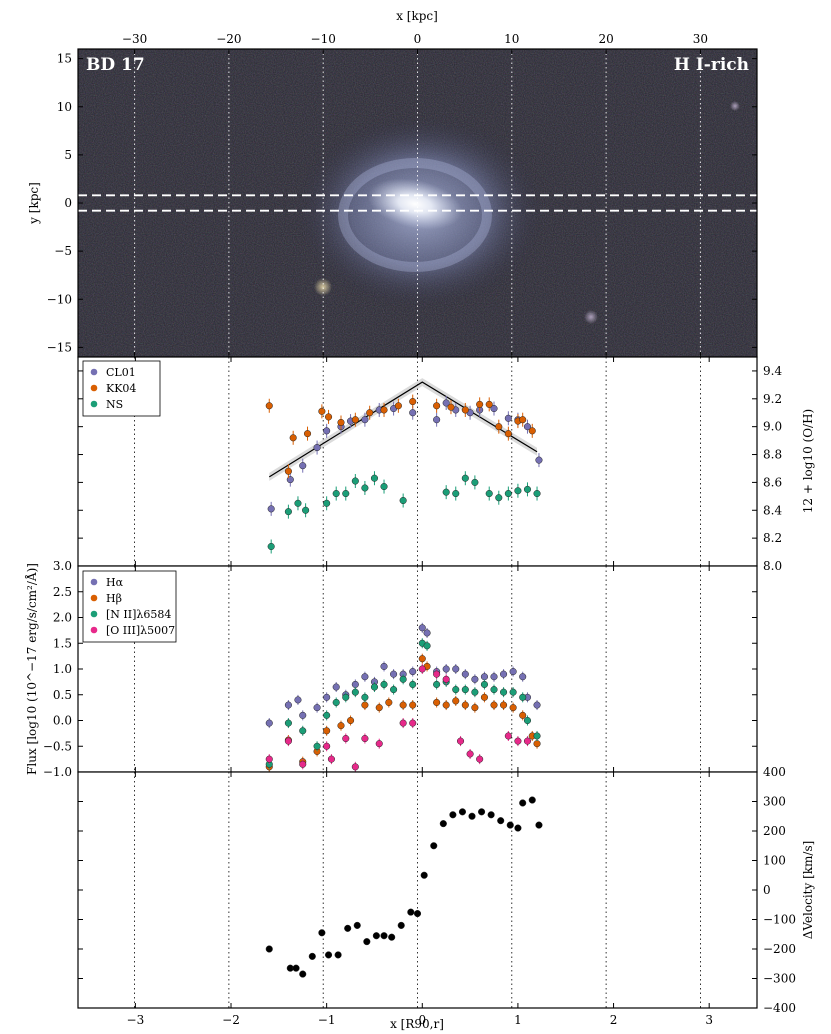 The image size is (831, 1034). Describe the element at coordinates (94, 372) in the screenshot. I see `legend-marker-CL01` at that location.